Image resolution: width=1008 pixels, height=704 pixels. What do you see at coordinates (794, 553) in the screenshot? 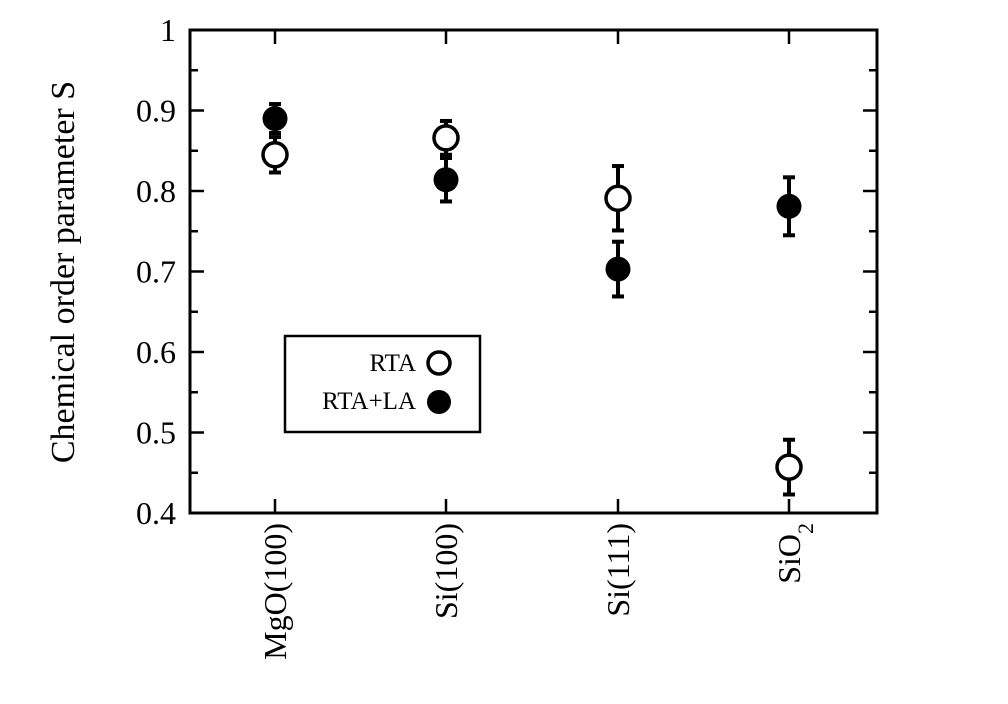
I see `x-category-label: SiO2` at bounding box center [794, 553].